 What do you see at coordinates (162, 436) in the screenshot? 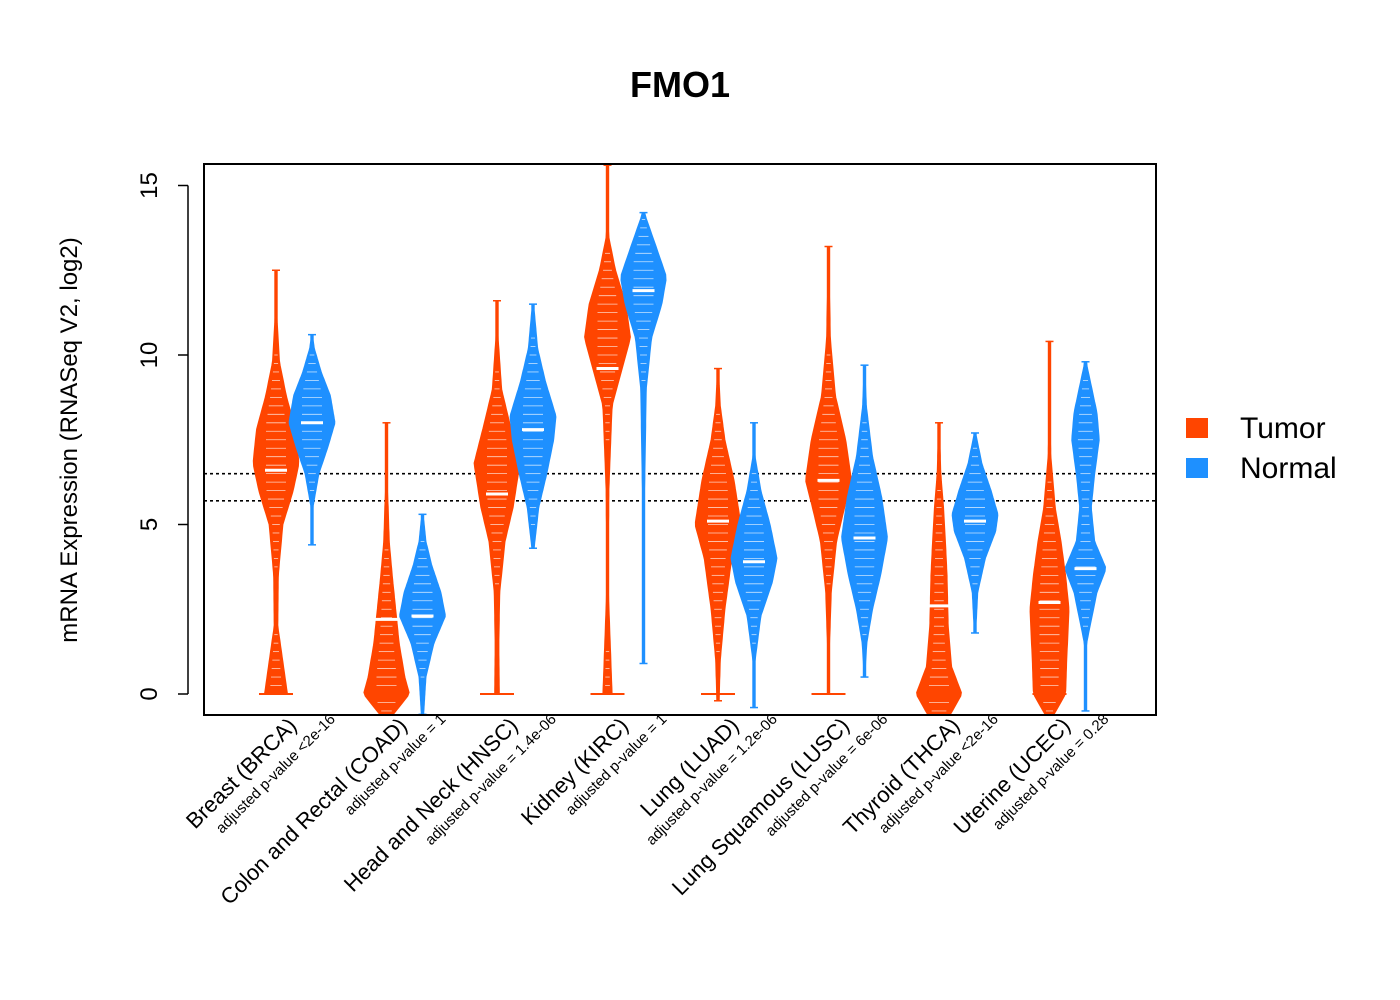
I see `y-axis: 0 5 10 15` at bounding box center [162, 436].